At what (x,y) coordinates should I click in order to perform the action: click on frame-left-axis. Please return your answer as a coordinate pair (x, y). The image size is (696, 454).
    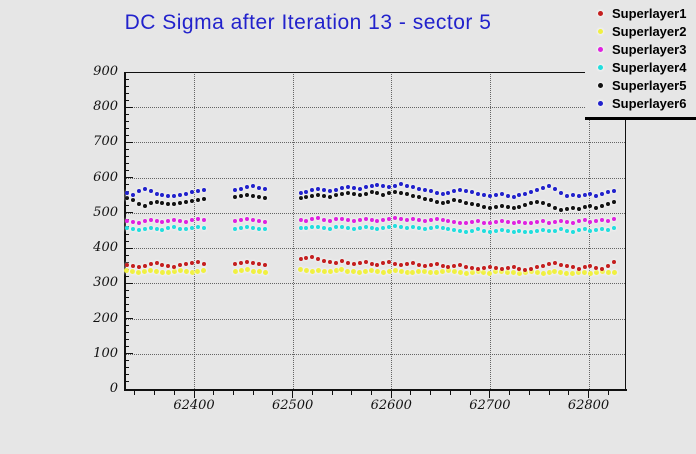
    Looking at the image, I should click on (125, 231).